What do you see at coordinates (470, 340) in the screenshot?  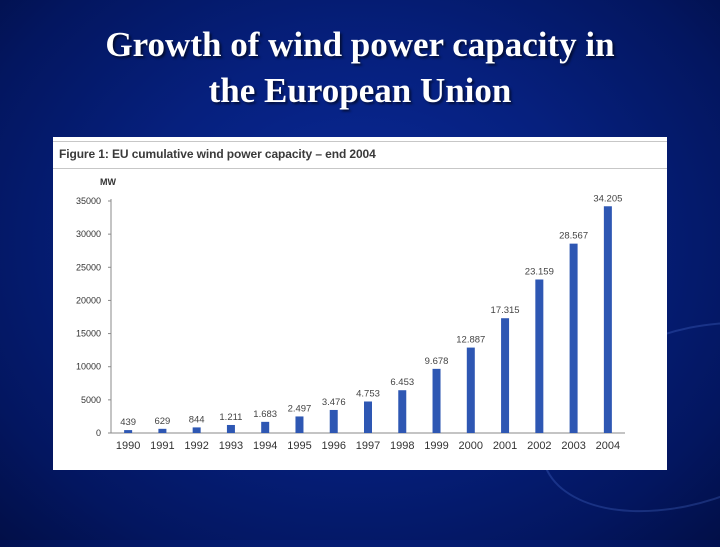 I see `data-label-2000: 12.887` at bounding box center [470, 340].